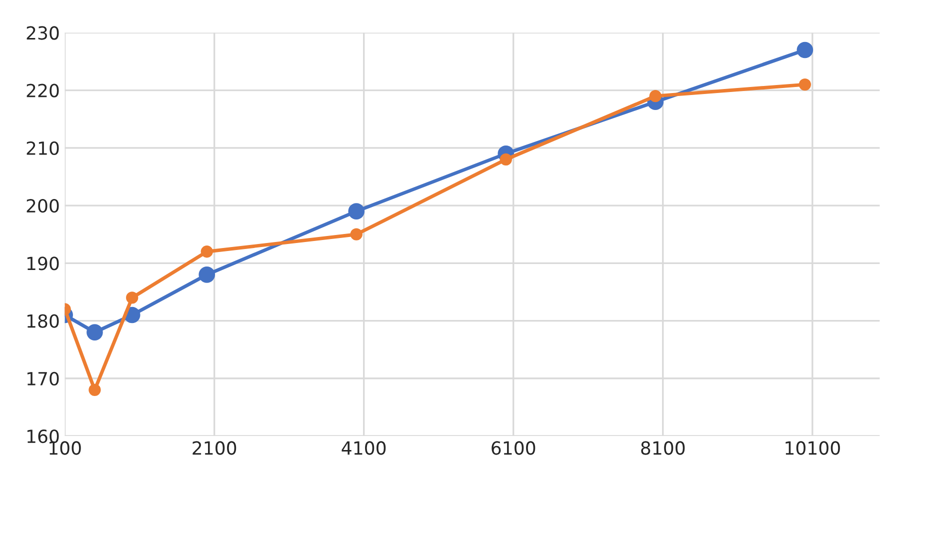 The height and width of the screenshot is (545, 926). What do you see at coordinates (514, 448) in the screenshot?
I see `x-tick-label: 6100` at bounding box center [514, 448].